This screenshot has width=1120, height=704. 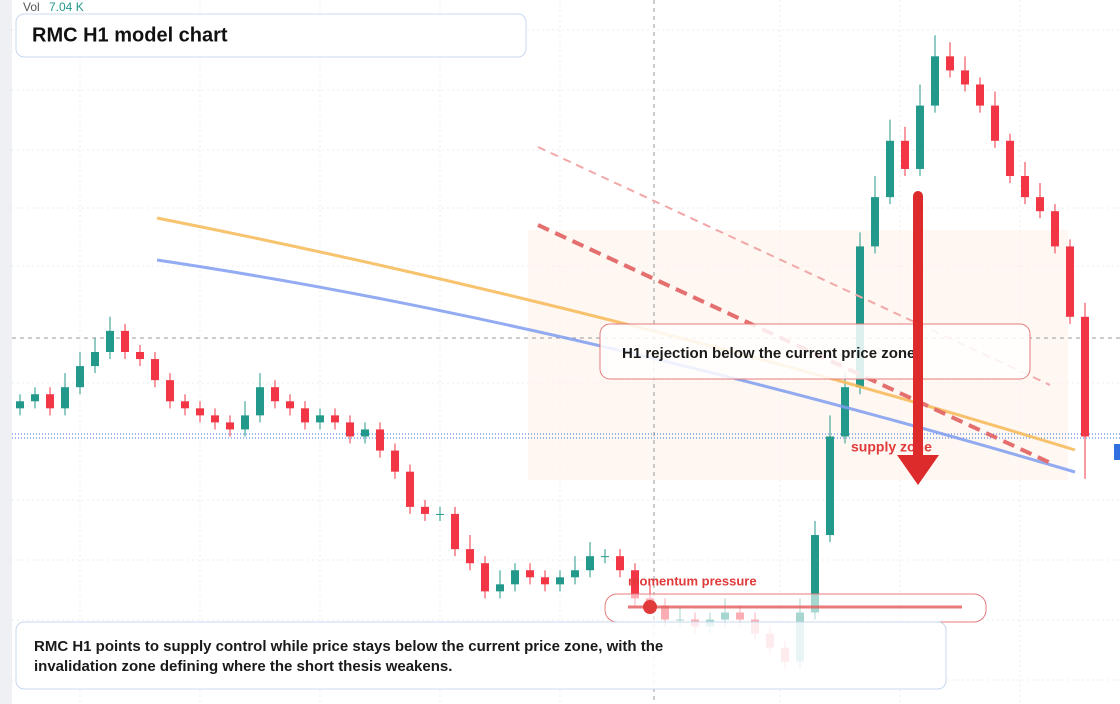 What do you see at coordinates (918, 470) in the screenshot?
I see `arrow-head` at bounding box center [918, 470].